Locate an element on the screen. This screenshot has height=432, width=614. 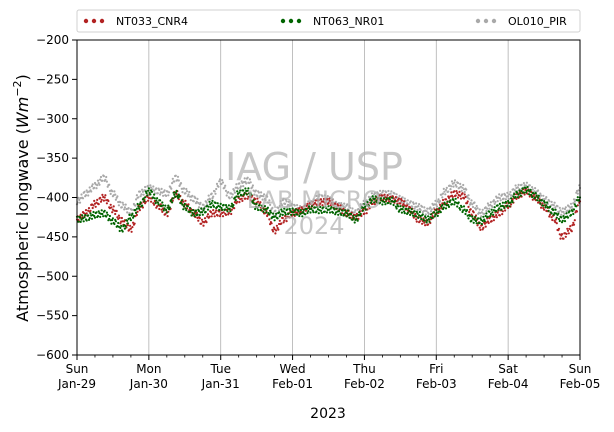
x-tick-label-day: Tue is located at coordinates (220, 369).